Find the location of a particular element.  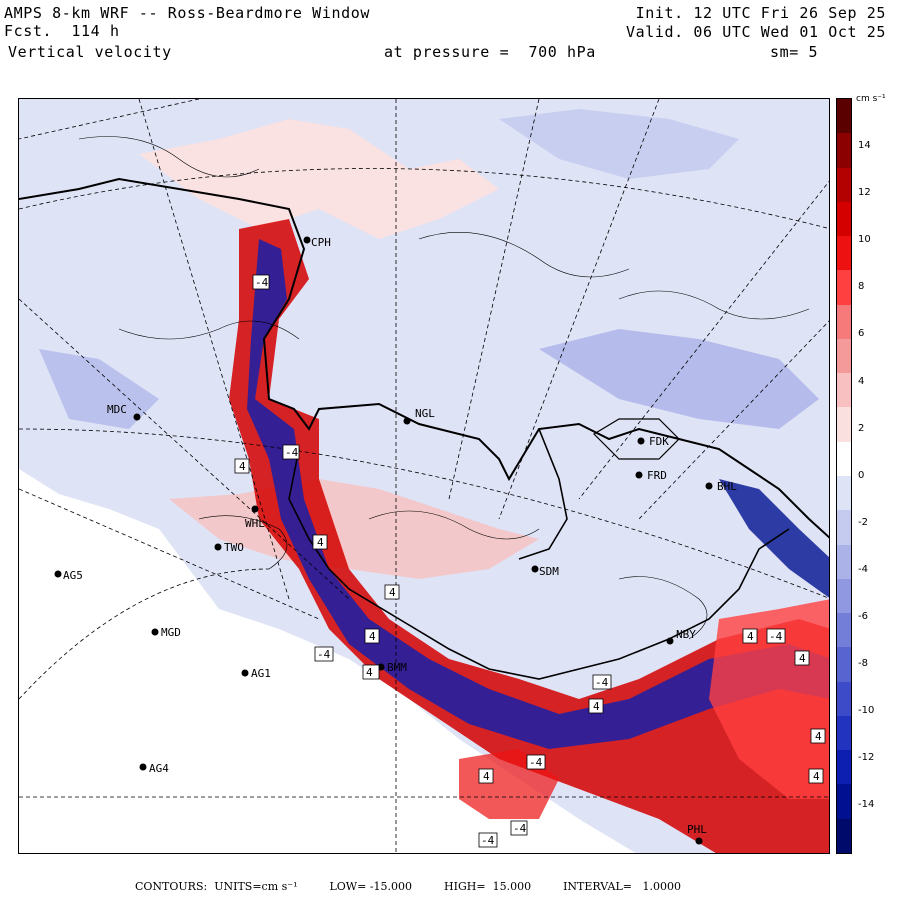

station-FDK: FDK is located at coordinates (653, 441).